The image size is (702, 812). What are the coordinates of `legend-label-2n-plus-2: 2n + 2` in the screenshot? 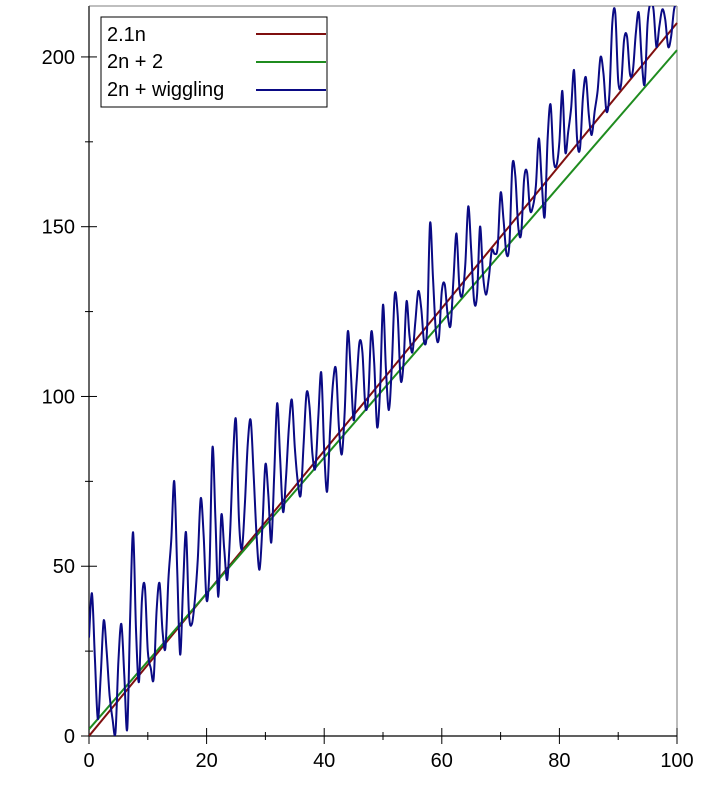 It's located at (135, 62).